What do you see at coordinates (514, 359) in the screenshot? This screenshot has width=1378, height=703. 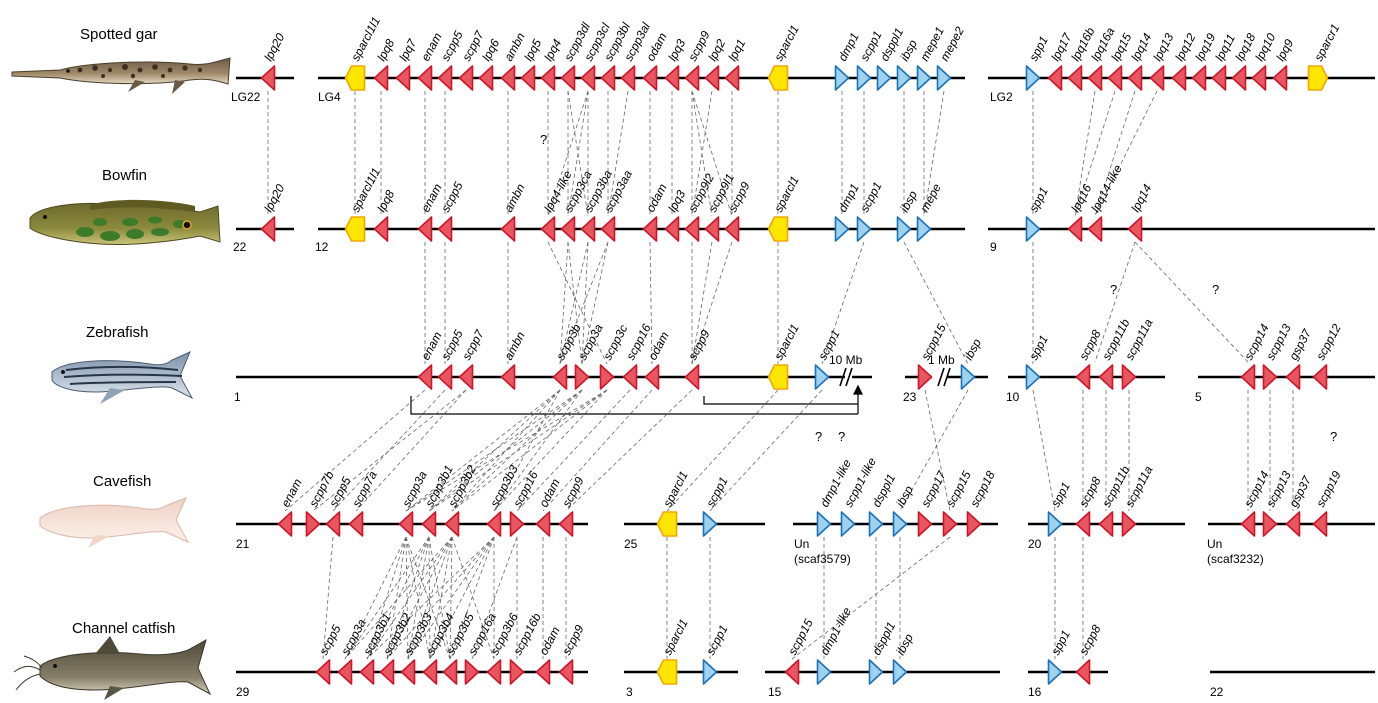 I see `gene-zebrafish-ambn: ambn` at bounding box center [514, 359].